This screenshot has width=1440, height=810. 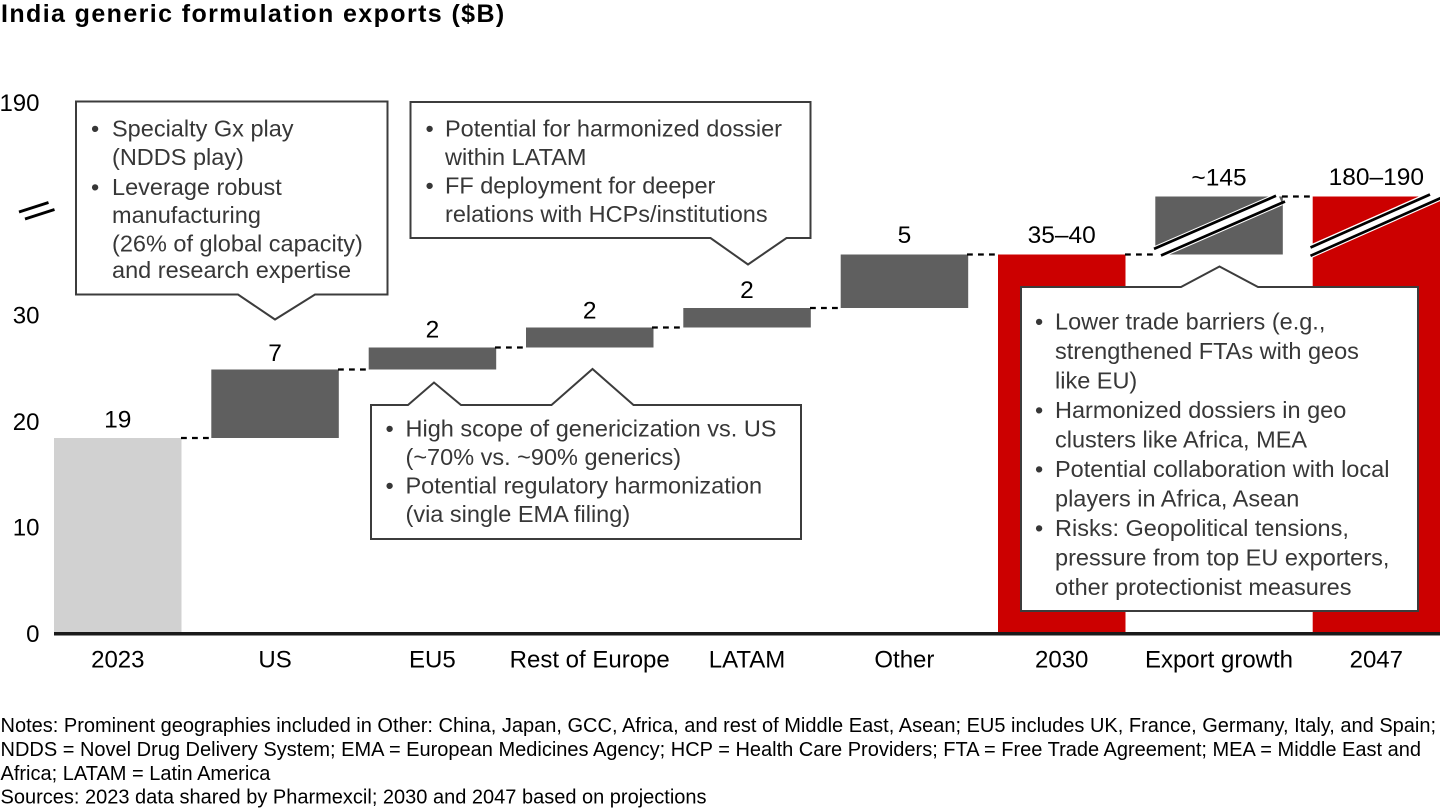 I want to click on svg-text: 180–190, so click(x=1376, y=177).